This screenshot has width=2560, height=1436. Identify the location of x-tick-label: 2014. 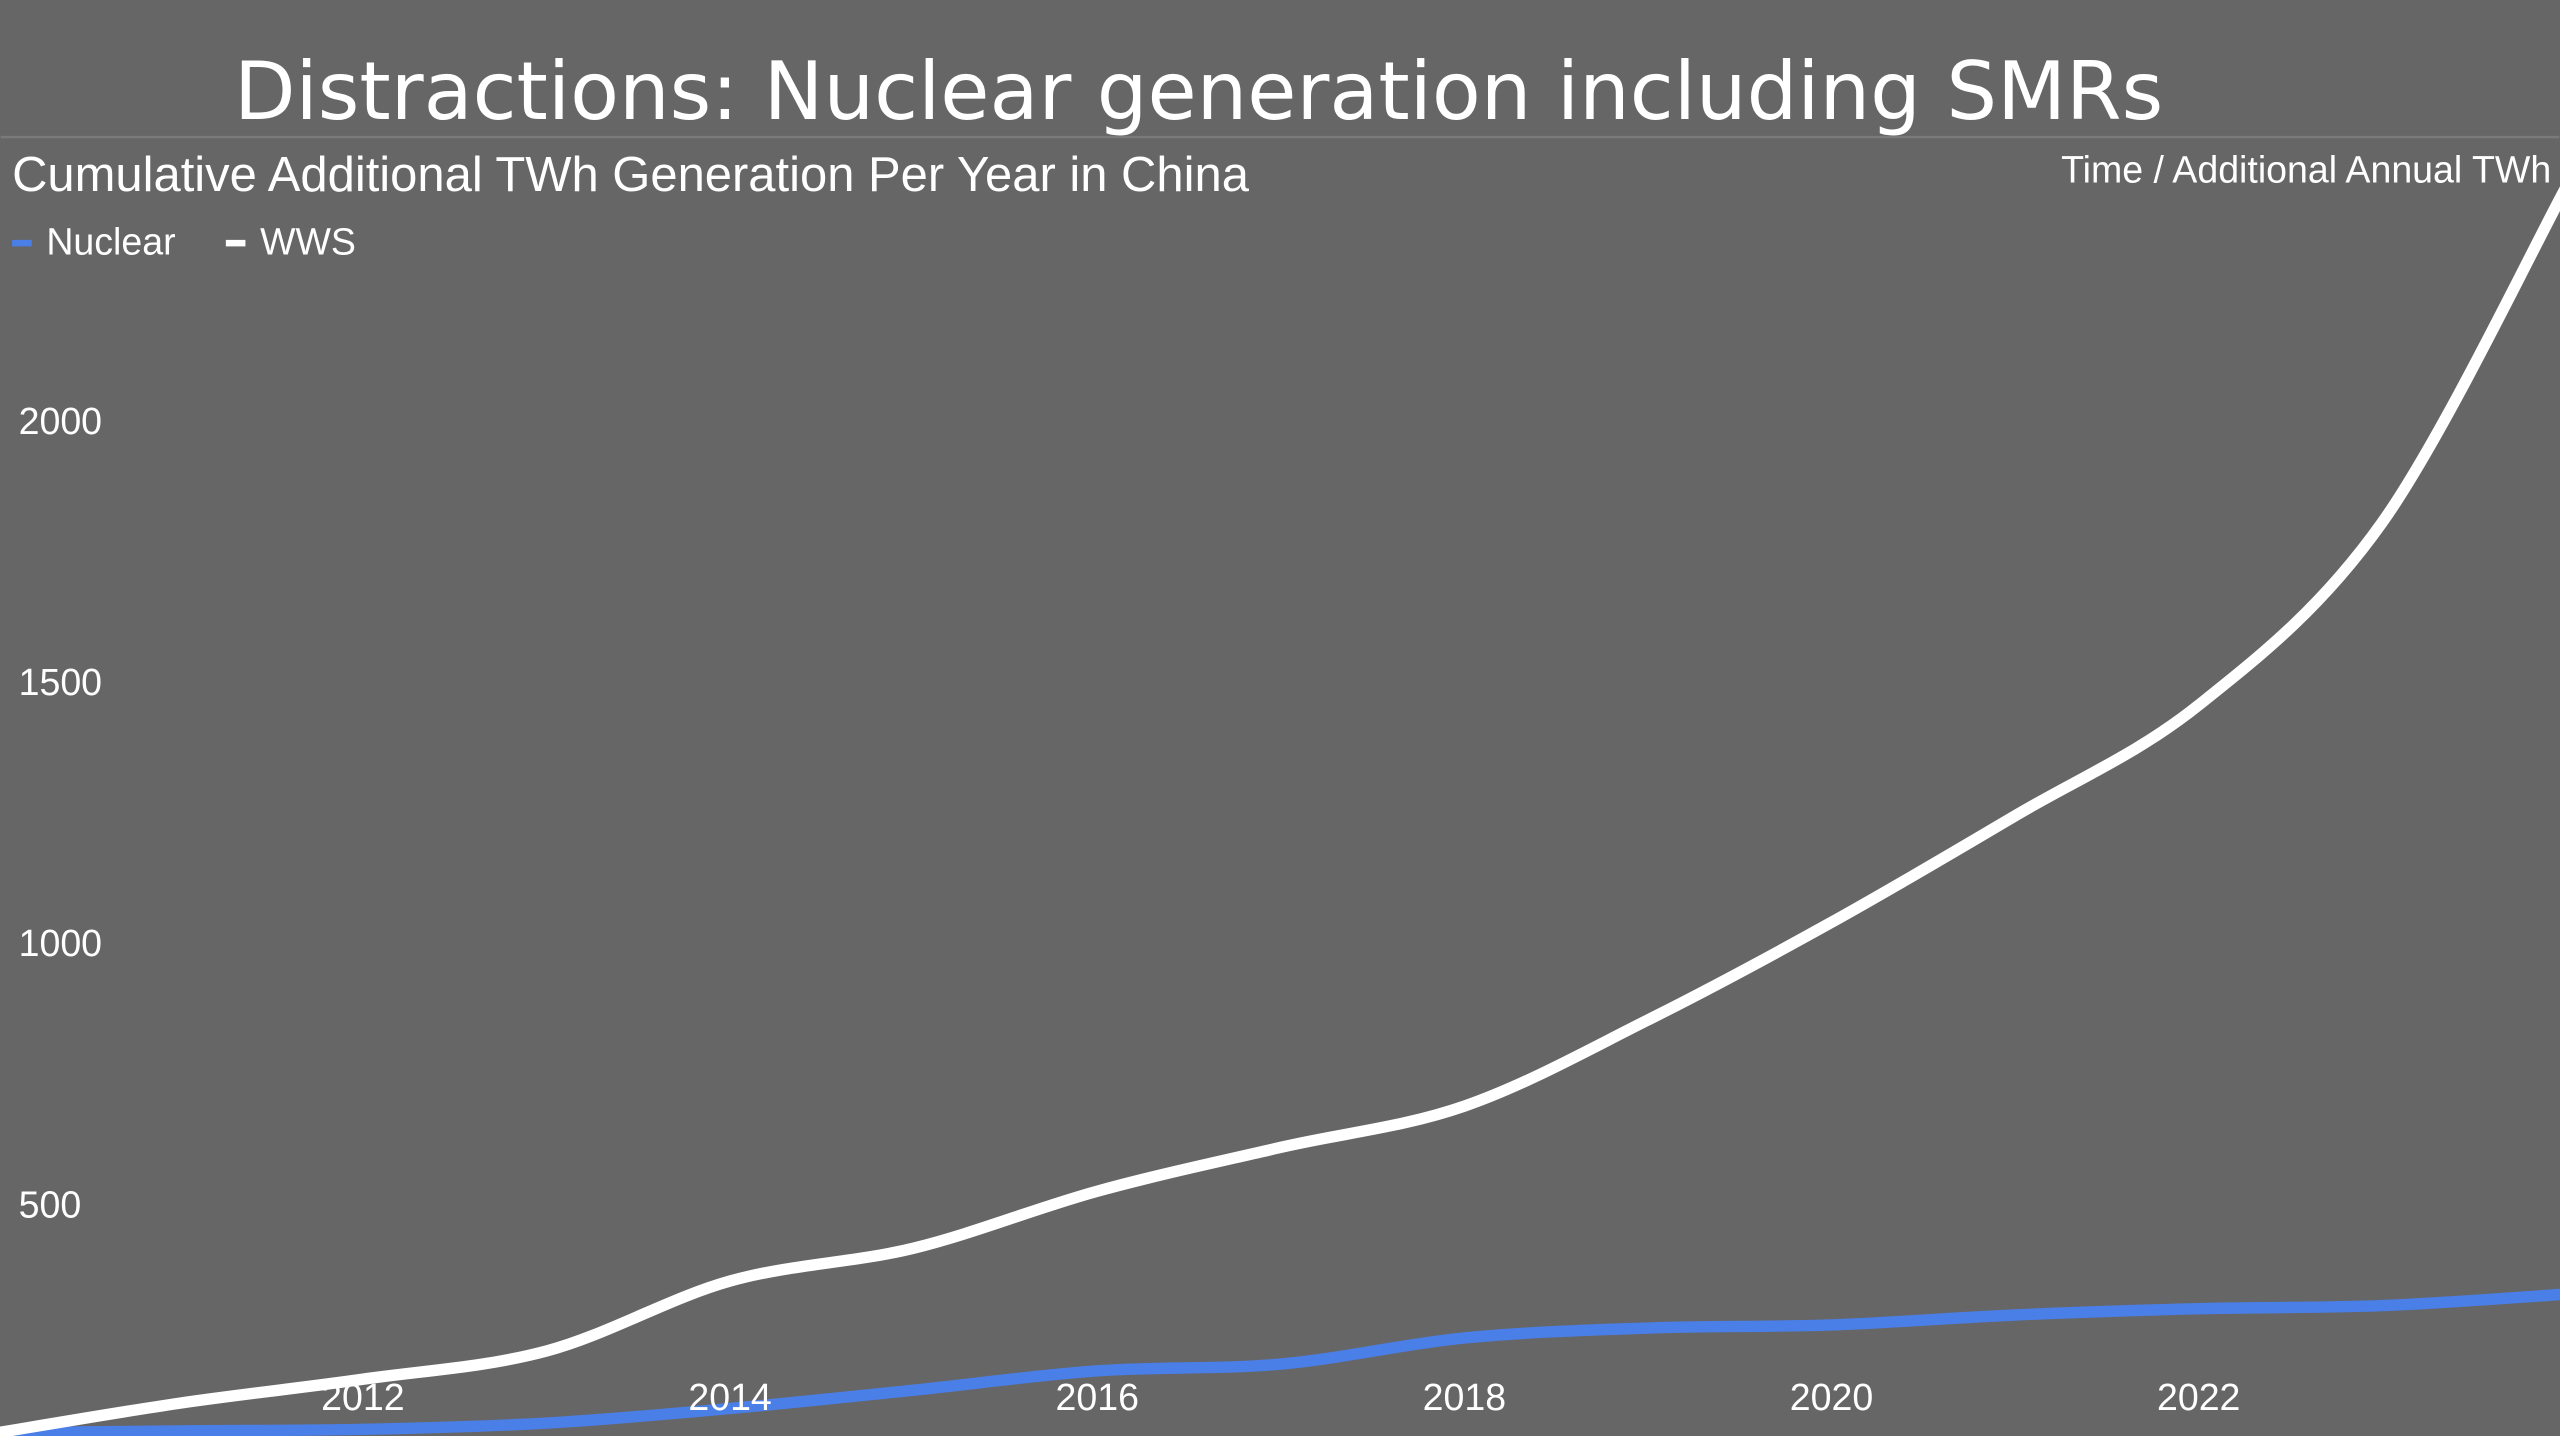
(729, 1397).